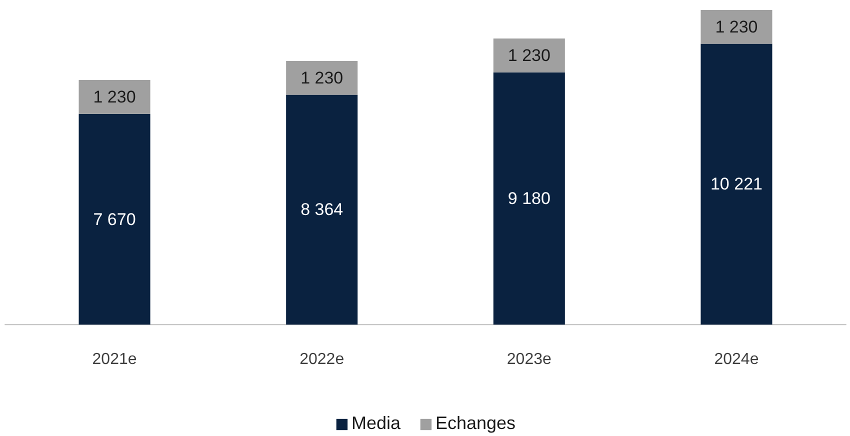 The image size is (850, 436). Describe the element at coordinates (375, 423) in the screenshot. I see `legend-label: Media` at that location.